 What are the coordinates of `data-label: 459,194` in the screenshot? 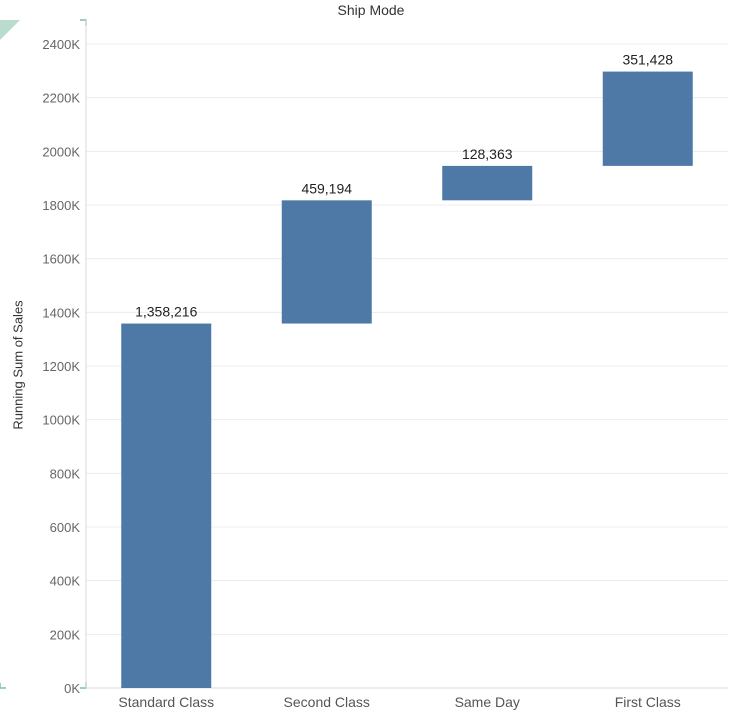 It's located at (326, 188).